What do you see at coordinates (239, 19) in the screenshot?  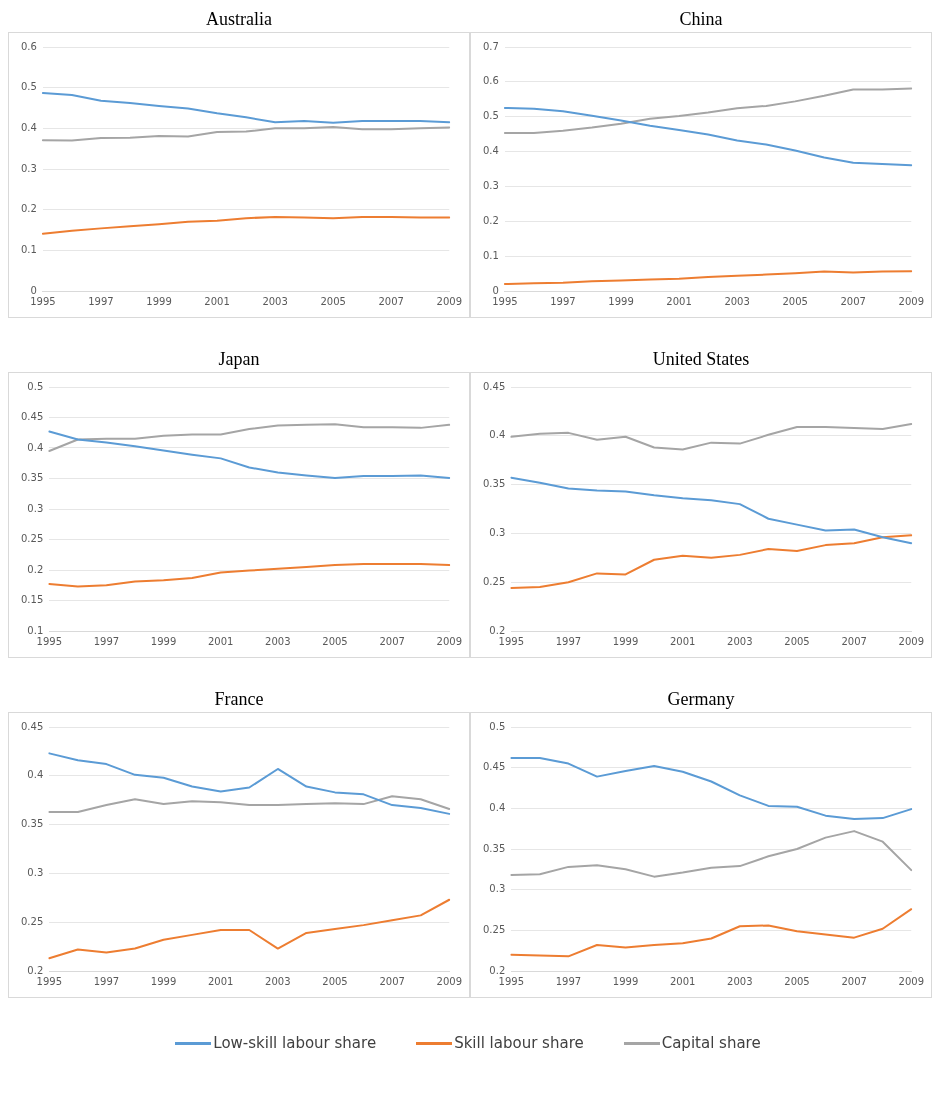 I see `chart-title: Australia` at bounding box center [239, 19].